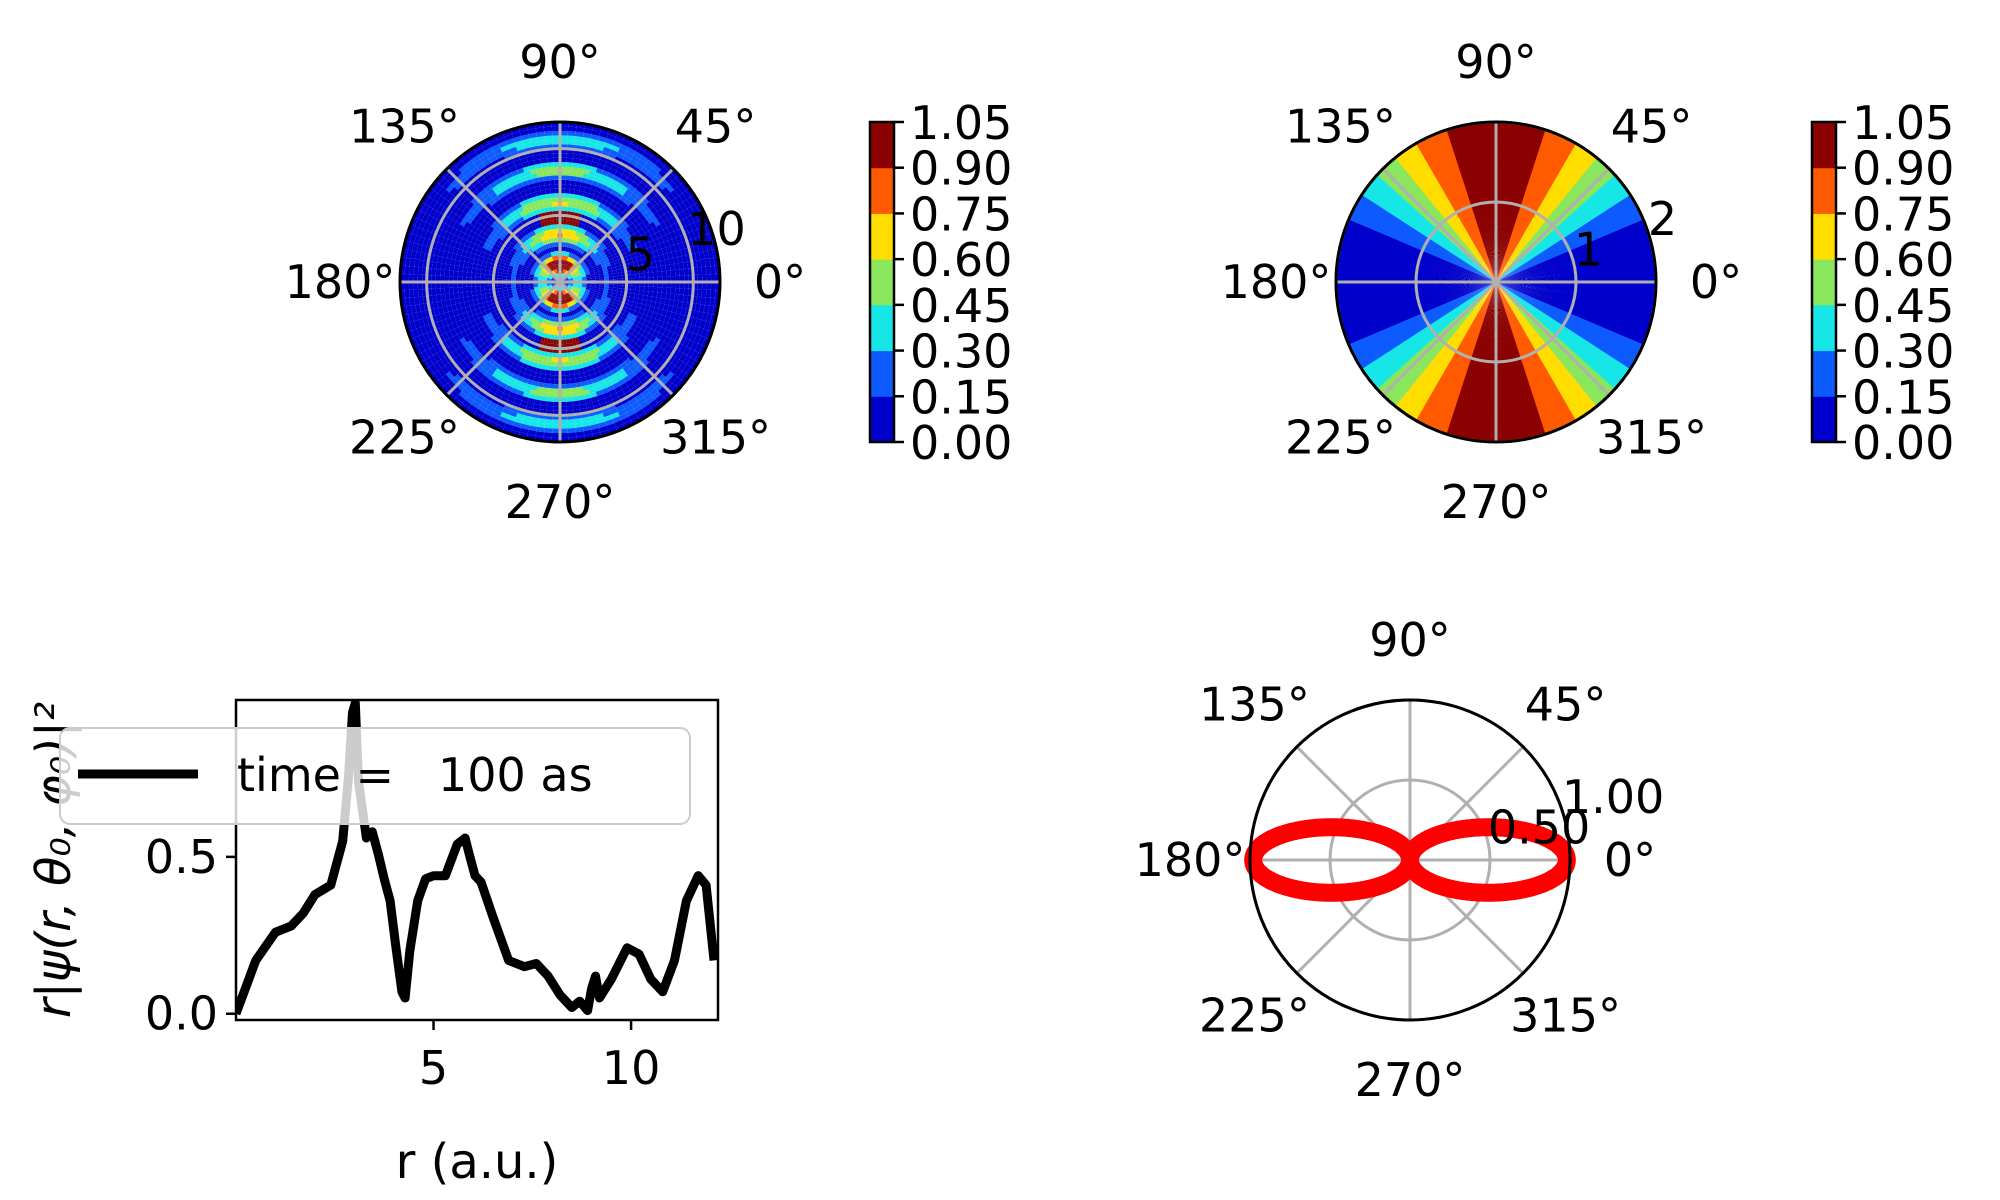  Describe the element at coordinates (1496, 282) in the screenshot. I see `polar-grid` at that location.